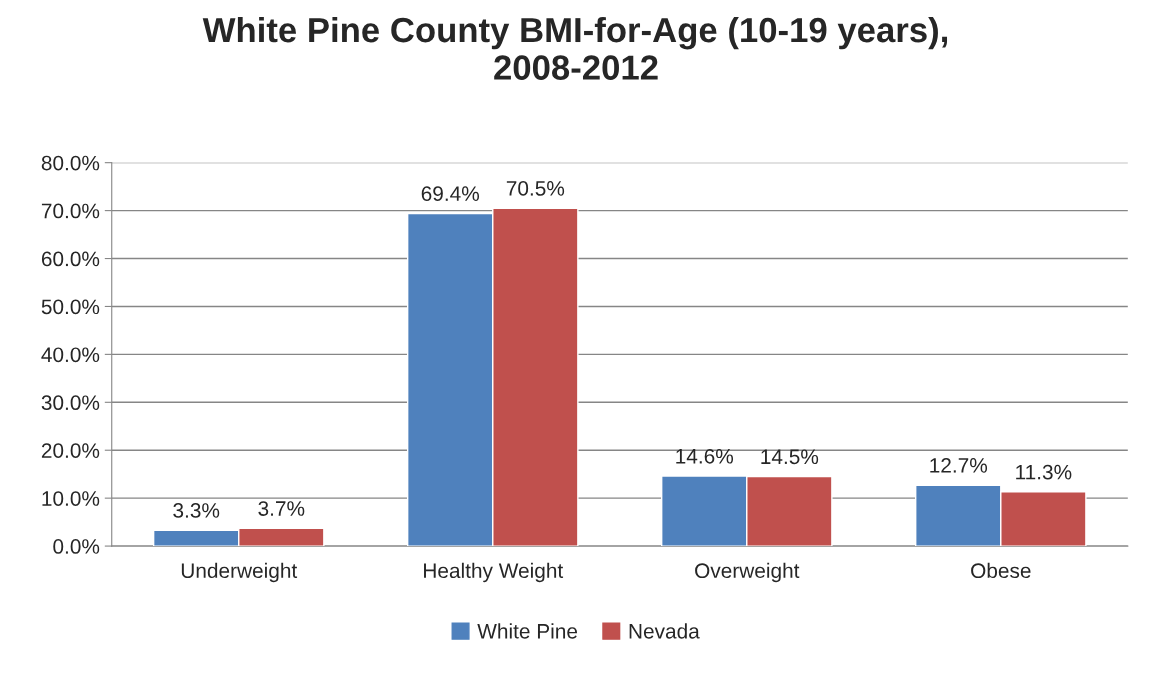  I want to click on y-tick-label: 60.0%, so click(70, 259).